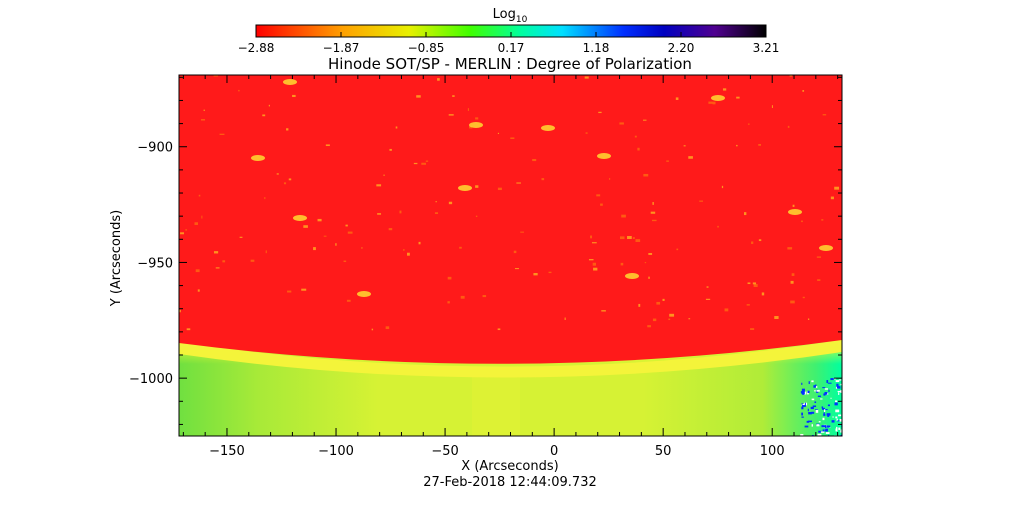 This screenshot has width=1020, height=516. I want to click on colorbar-label: Log10, so click(510, 16).